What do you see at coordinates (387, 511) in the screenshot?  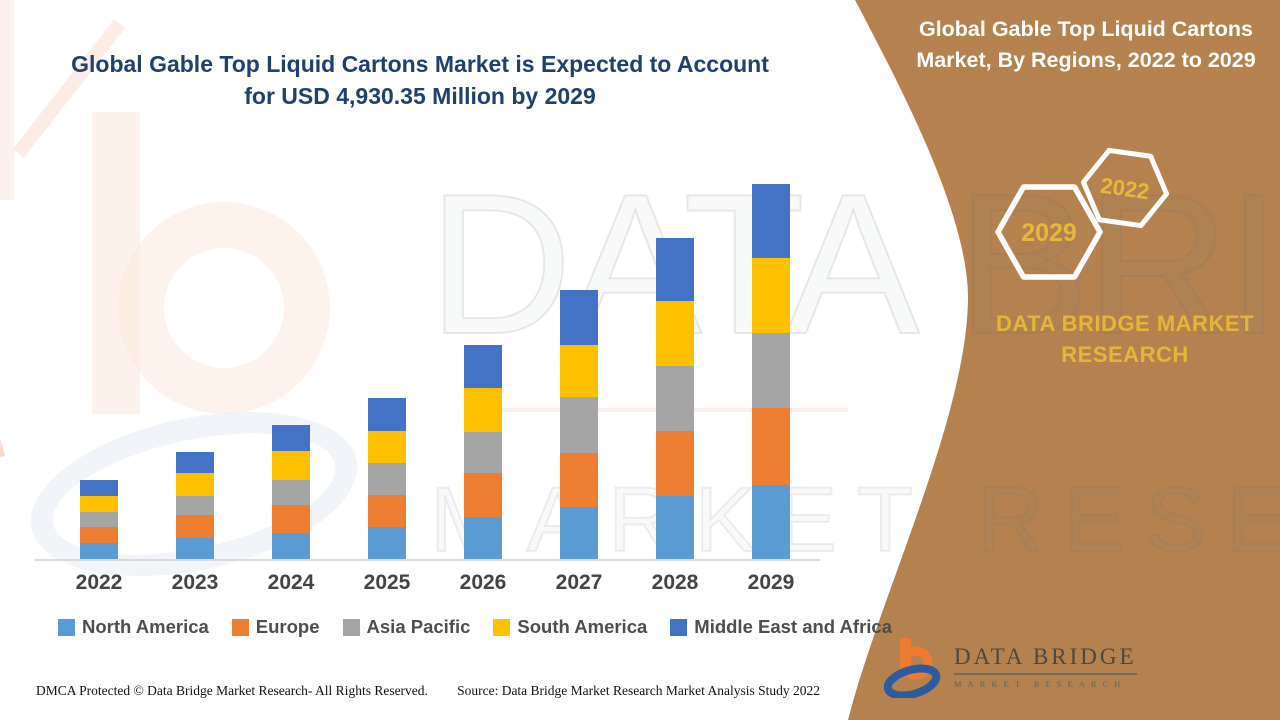 I see `bar-segment-2025-europe` at bounding box center [387, 511].